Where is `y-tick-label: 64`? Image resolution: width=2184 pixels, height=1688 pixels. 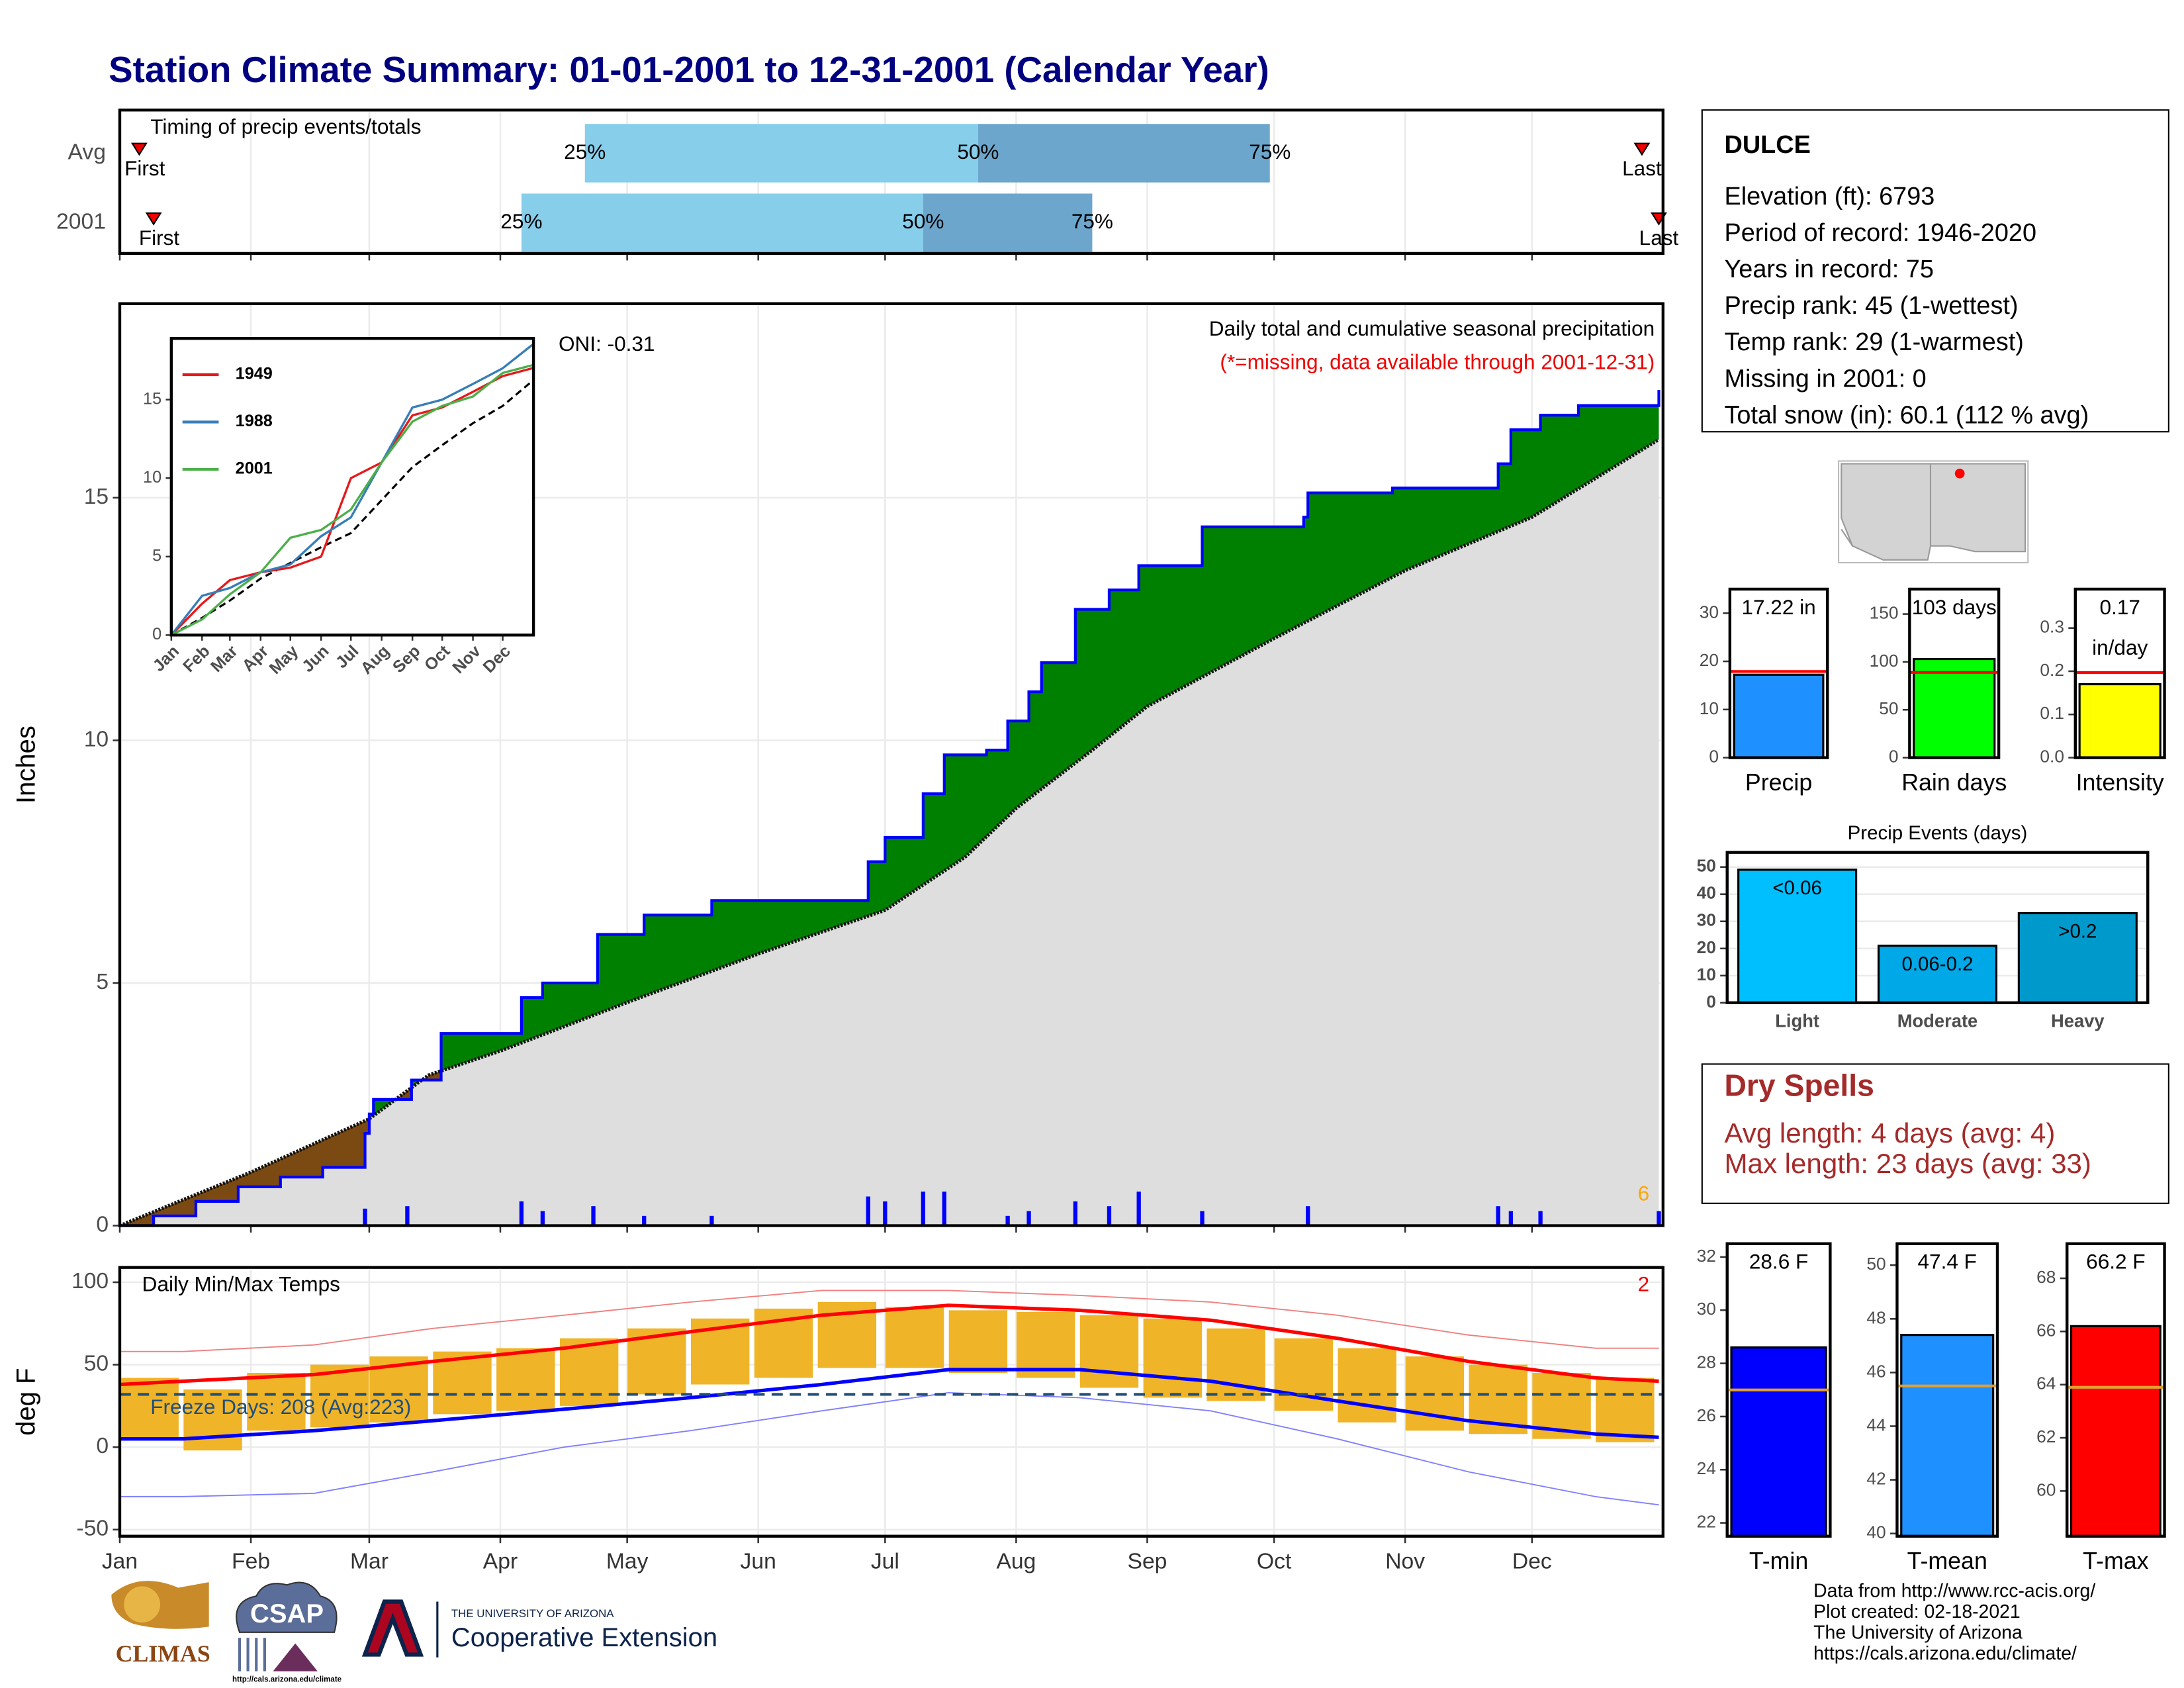 y-tick-label: 64 is located at coordinates (2046, 1383).